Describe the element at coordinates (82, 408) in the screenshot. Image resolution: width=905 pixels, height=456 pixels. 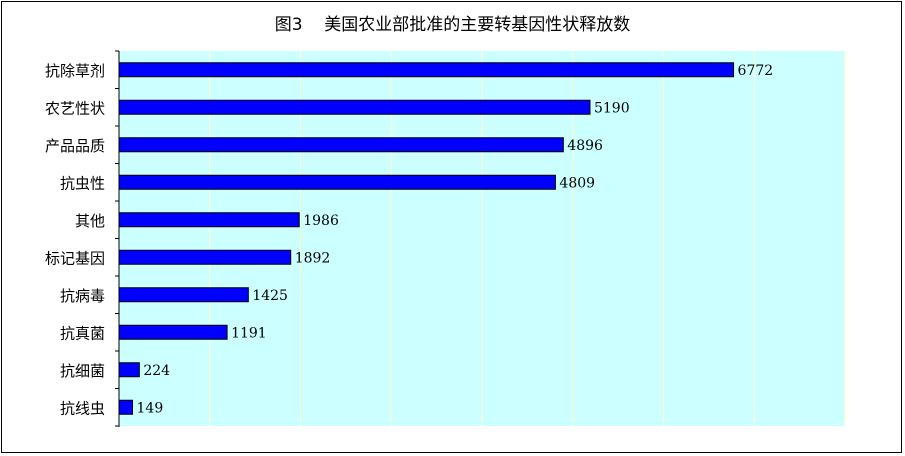
I see `category-label-9: 抗线虫` at that location.